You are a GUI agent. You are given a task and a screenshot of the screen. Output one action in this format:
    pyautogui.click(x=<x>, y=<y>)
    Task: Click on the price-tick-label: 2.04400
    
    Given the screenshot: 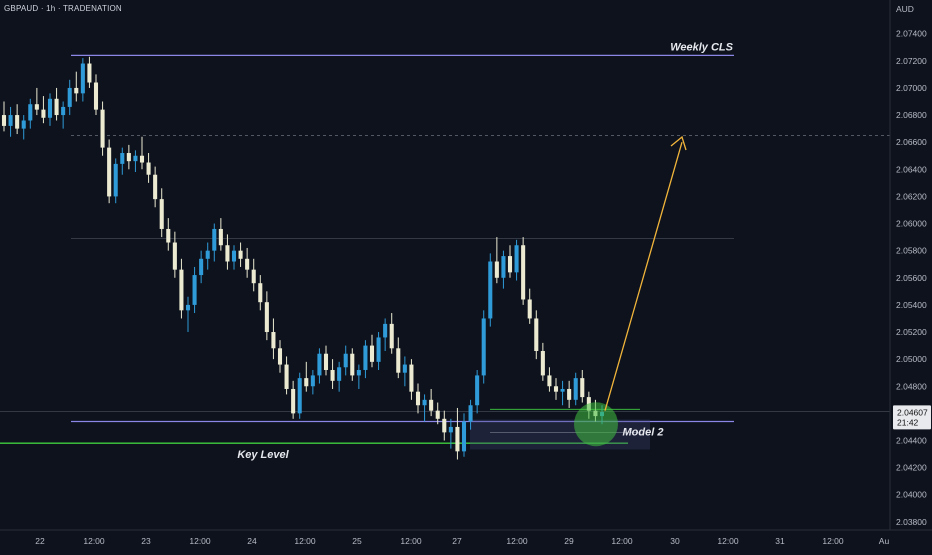 What is the action you would take?
    pyautogui.click(x=911, y=441)
    